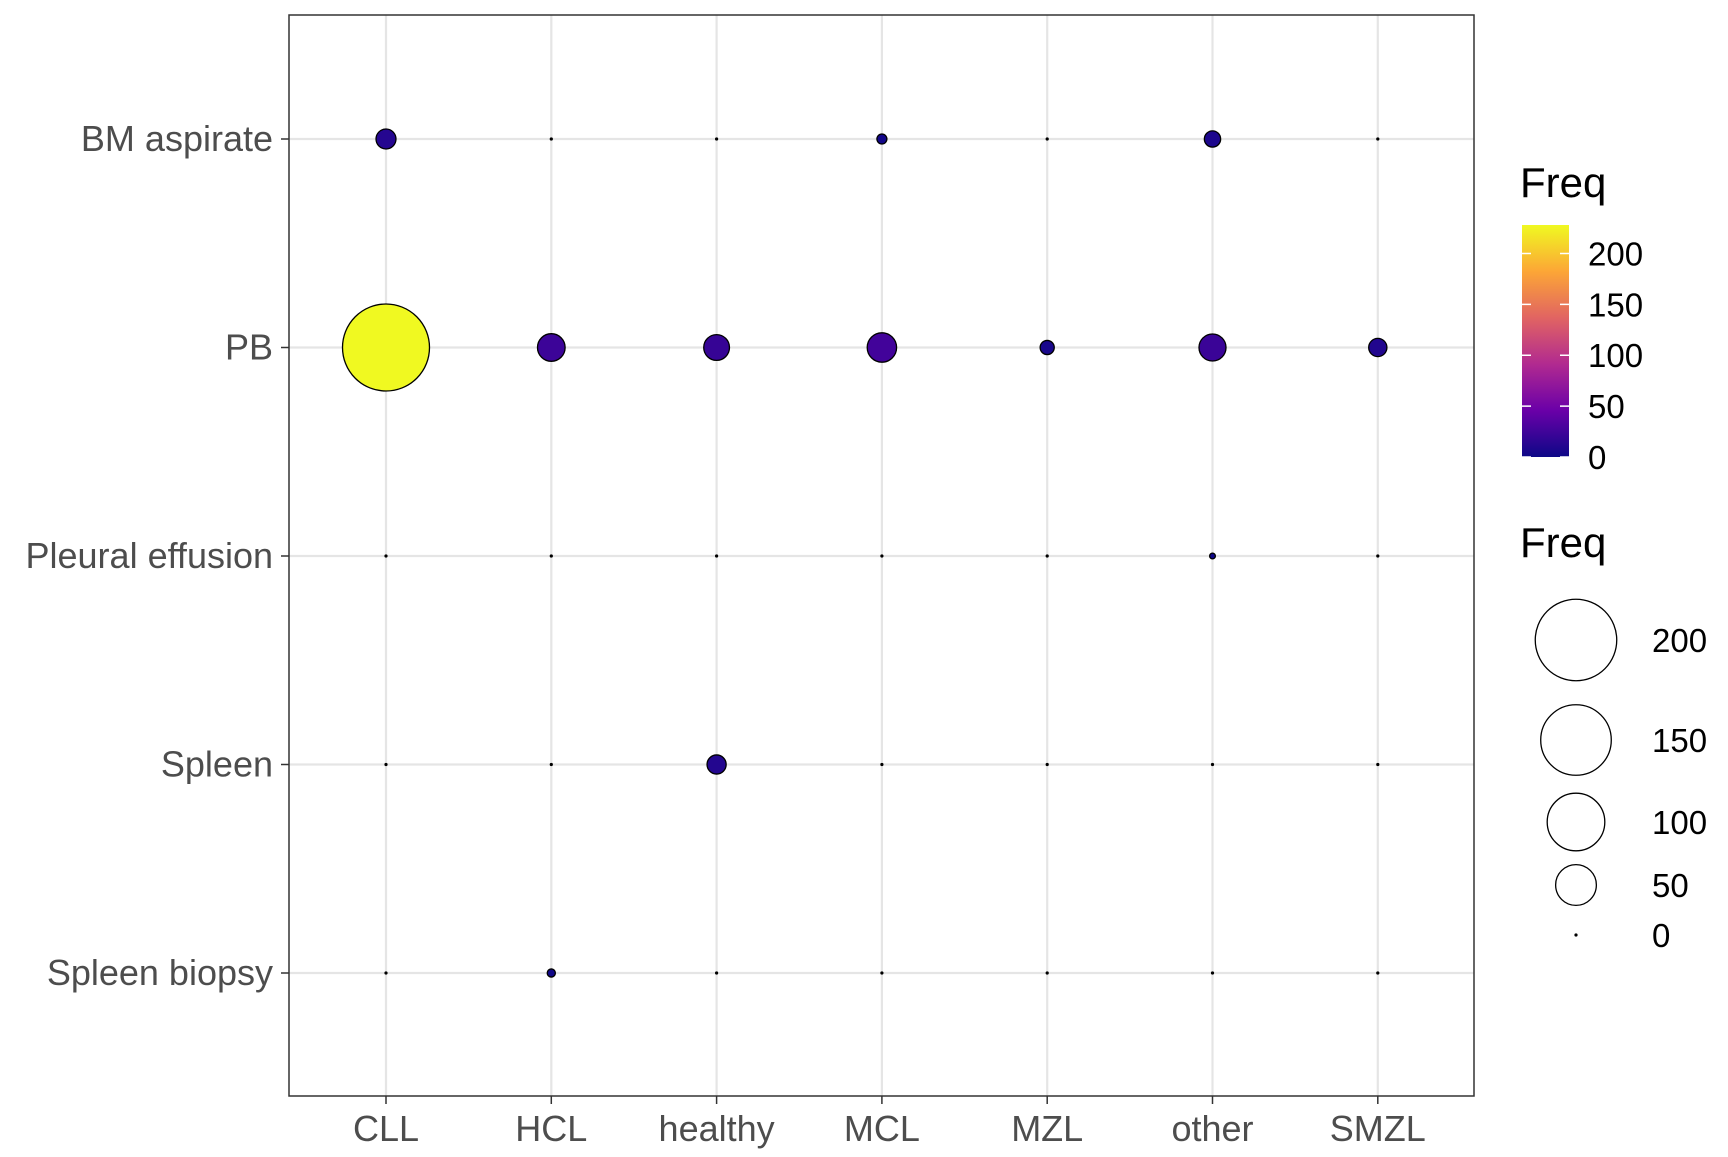  I want to click on size-legend-label: 50, so click(1670, 885).